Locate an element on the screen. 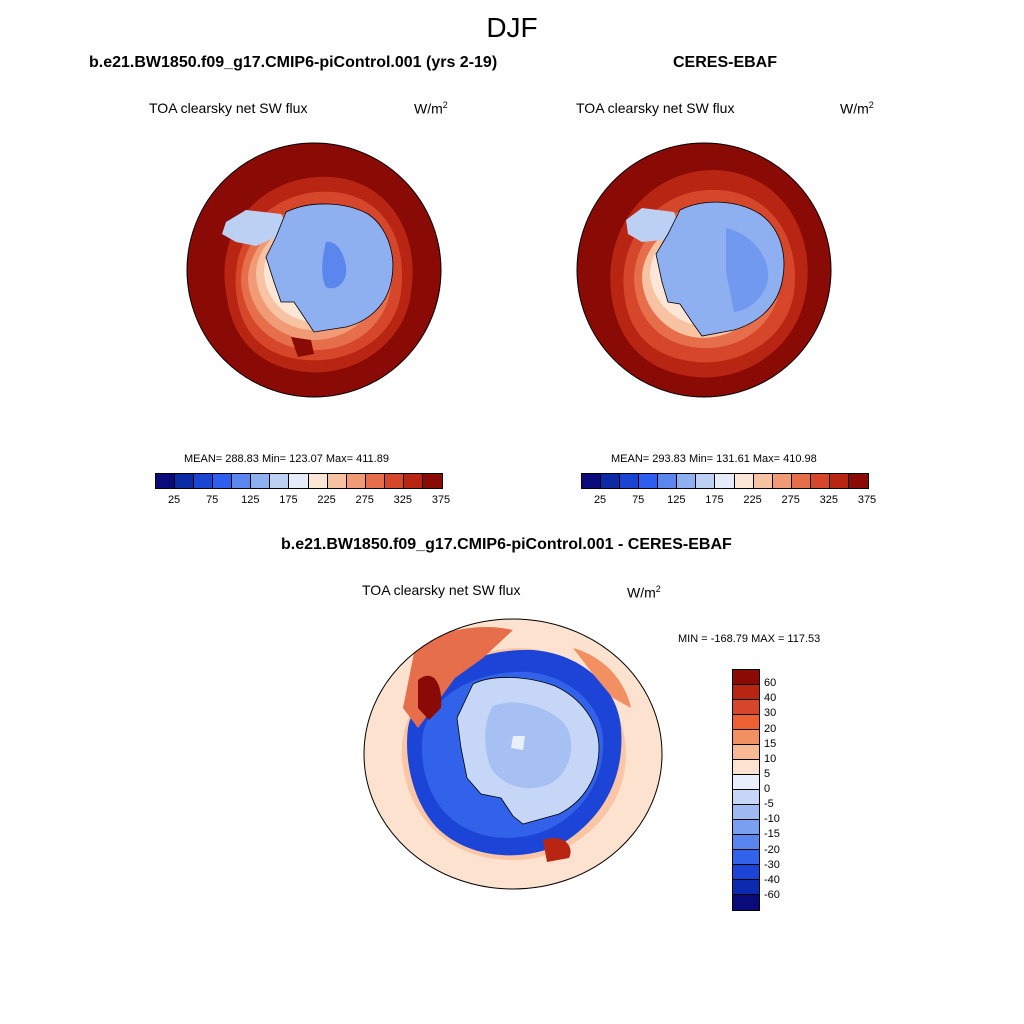 This screenshot has width=1024, height=1024. diff-colorbar-tick-label: 5 is located at coordinates (767, 773).